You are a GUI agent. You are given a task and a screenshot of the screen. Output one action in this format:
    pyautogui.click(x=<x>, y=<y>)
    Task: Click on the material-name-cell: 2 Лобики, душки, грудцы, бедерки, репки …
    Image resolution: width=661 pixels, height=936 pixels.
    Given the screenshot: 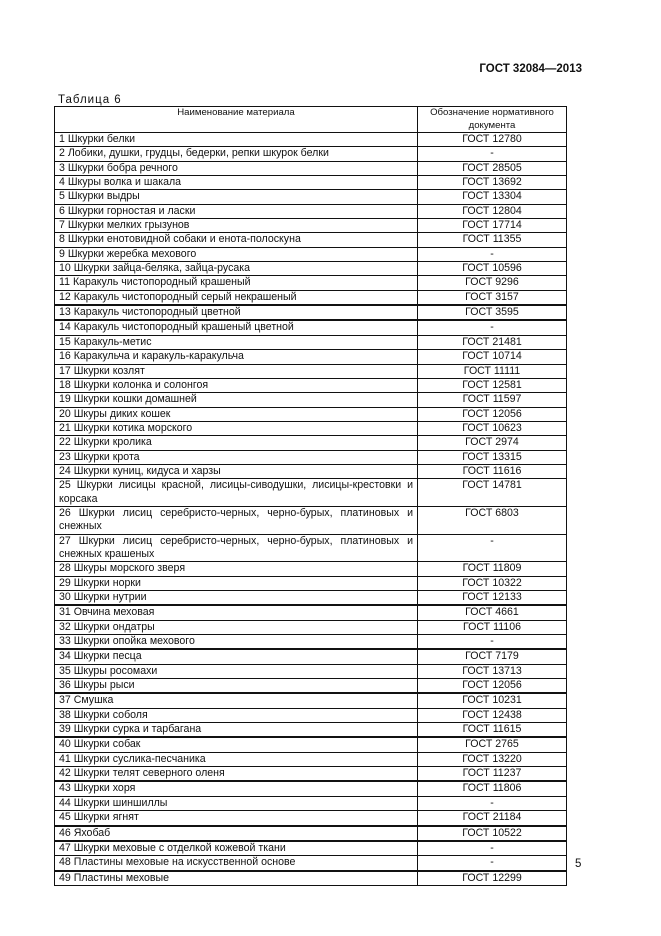 What is the action you would take?
    pyautogui.click(x=236, y=154)
    